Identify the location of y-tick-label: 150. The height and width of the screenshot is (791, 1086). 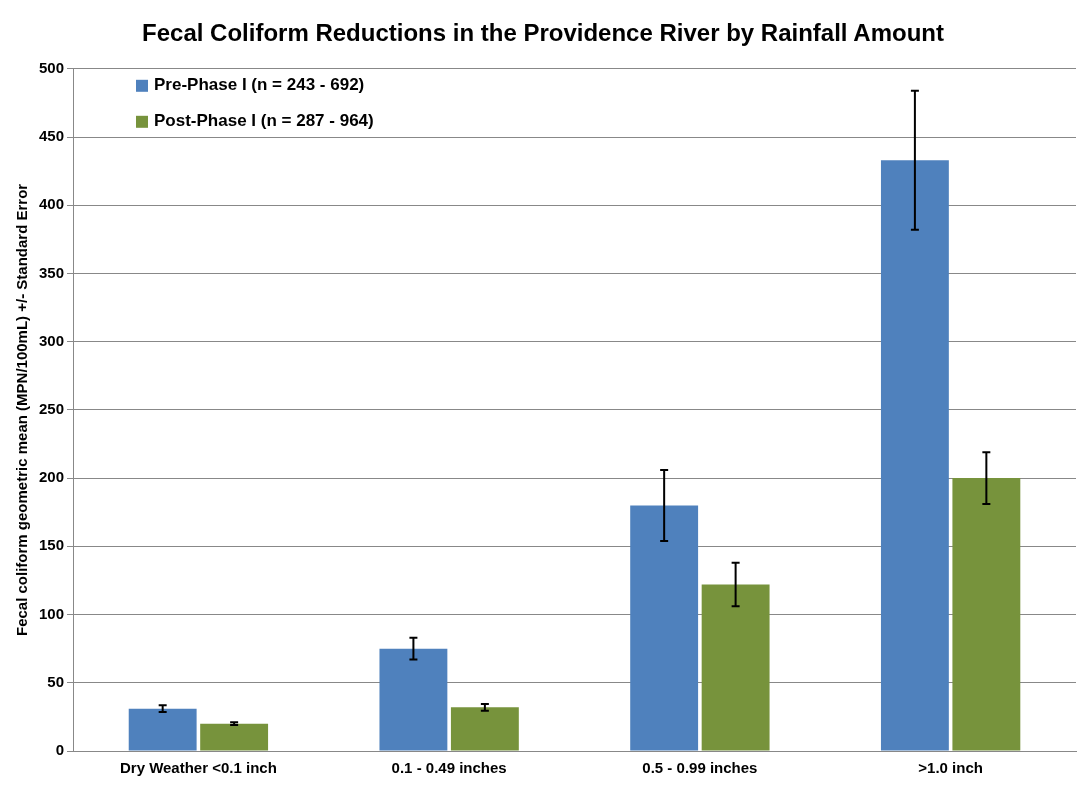
(52, 545).